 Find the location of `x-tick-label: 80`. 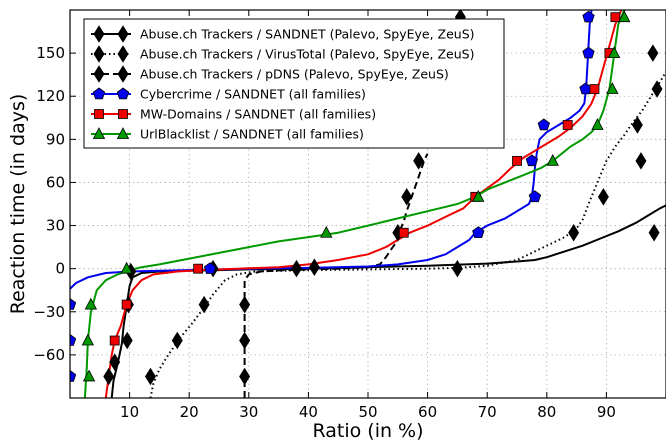

x-tick-label: 80 is located at coordinates (546, 412).